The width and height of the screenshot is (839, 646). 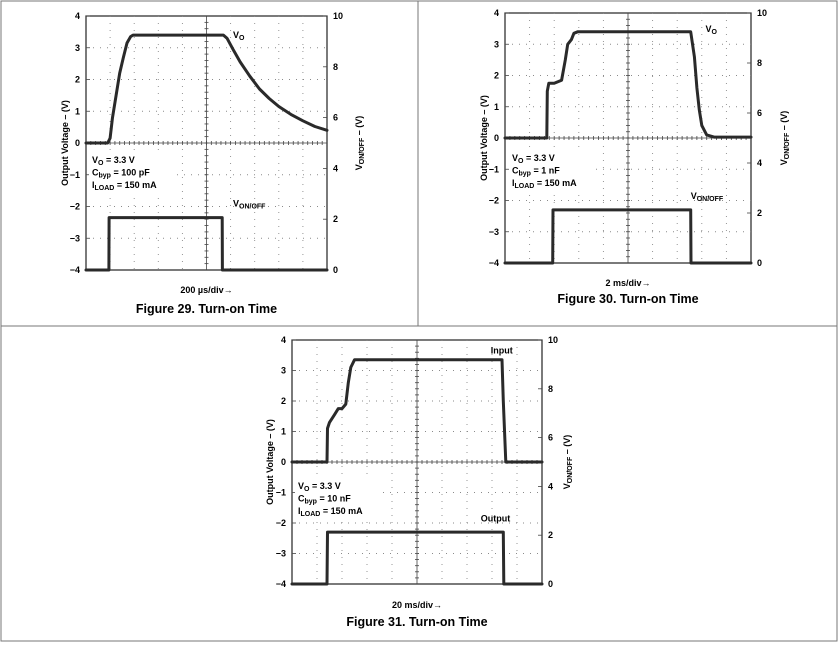 What do you see at coordinates (496, 518) in the screenshot?
I see `series-label: Output` at bounding box center [496, 518].